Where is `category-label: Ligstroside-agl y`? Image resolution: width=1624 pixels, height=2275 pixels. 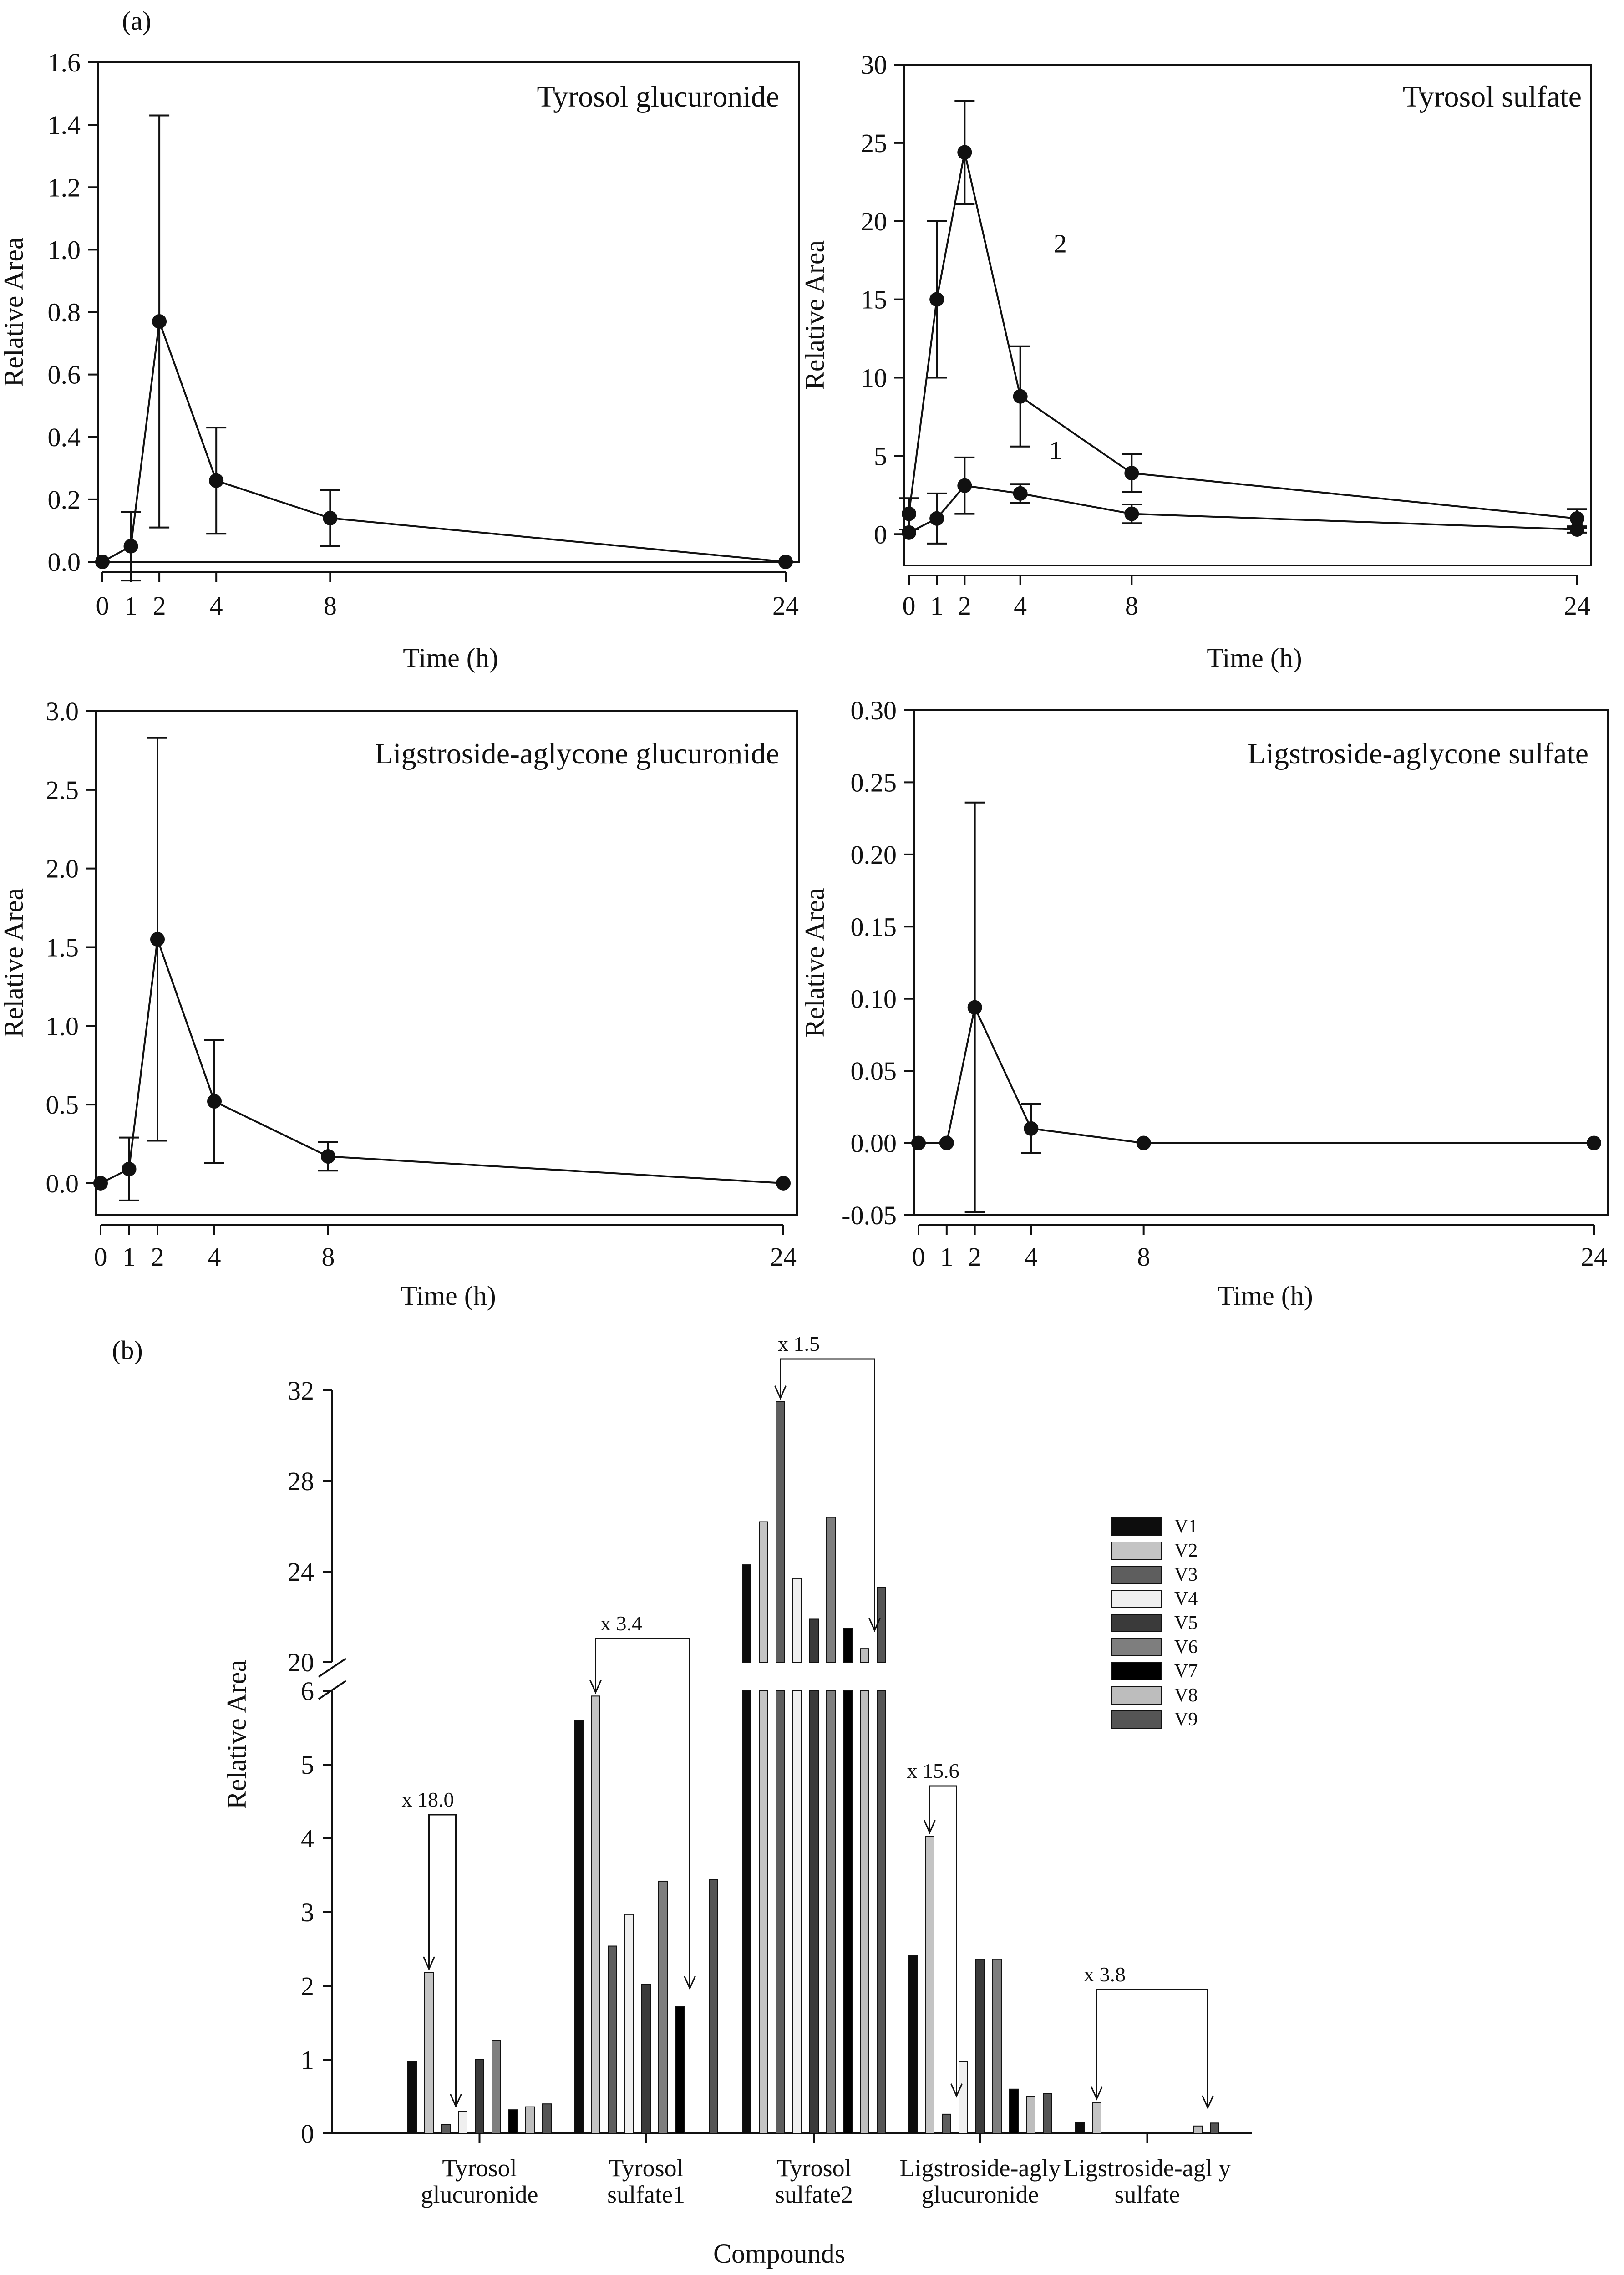 category-label: Ligstroside-agl y is located at coordinates (1148, 2168).